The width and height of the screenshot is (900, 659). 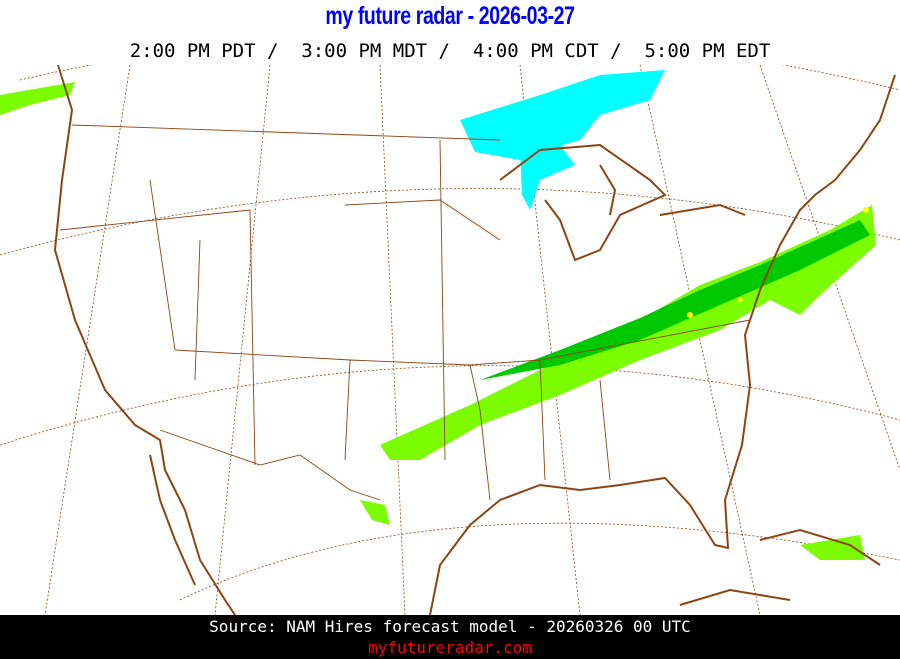 I want to click on baja, so click(x=172, y=520).